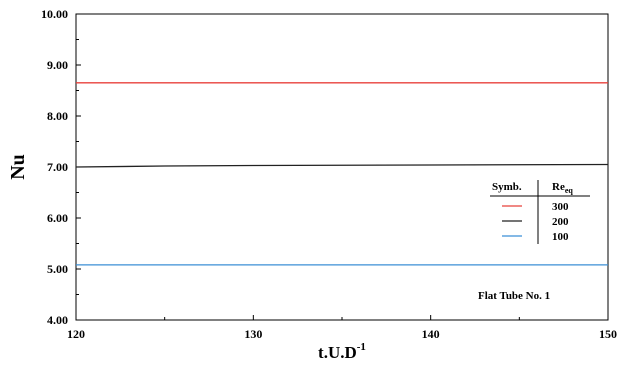  What do you see at coordinates (57, 167) in the screenshot?
I see `y-tick-label: 7.00` at bounding box center [57, 167].